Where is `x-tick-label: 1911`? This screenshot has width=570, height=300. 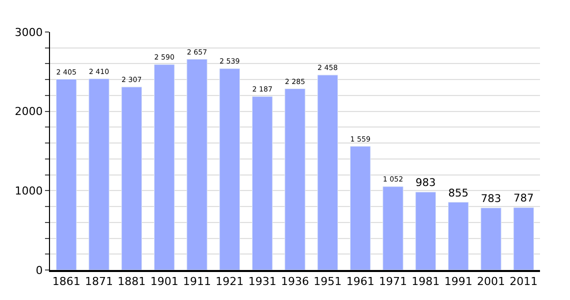
x-tick-label: 1911 is located at coordinates (197, 281).